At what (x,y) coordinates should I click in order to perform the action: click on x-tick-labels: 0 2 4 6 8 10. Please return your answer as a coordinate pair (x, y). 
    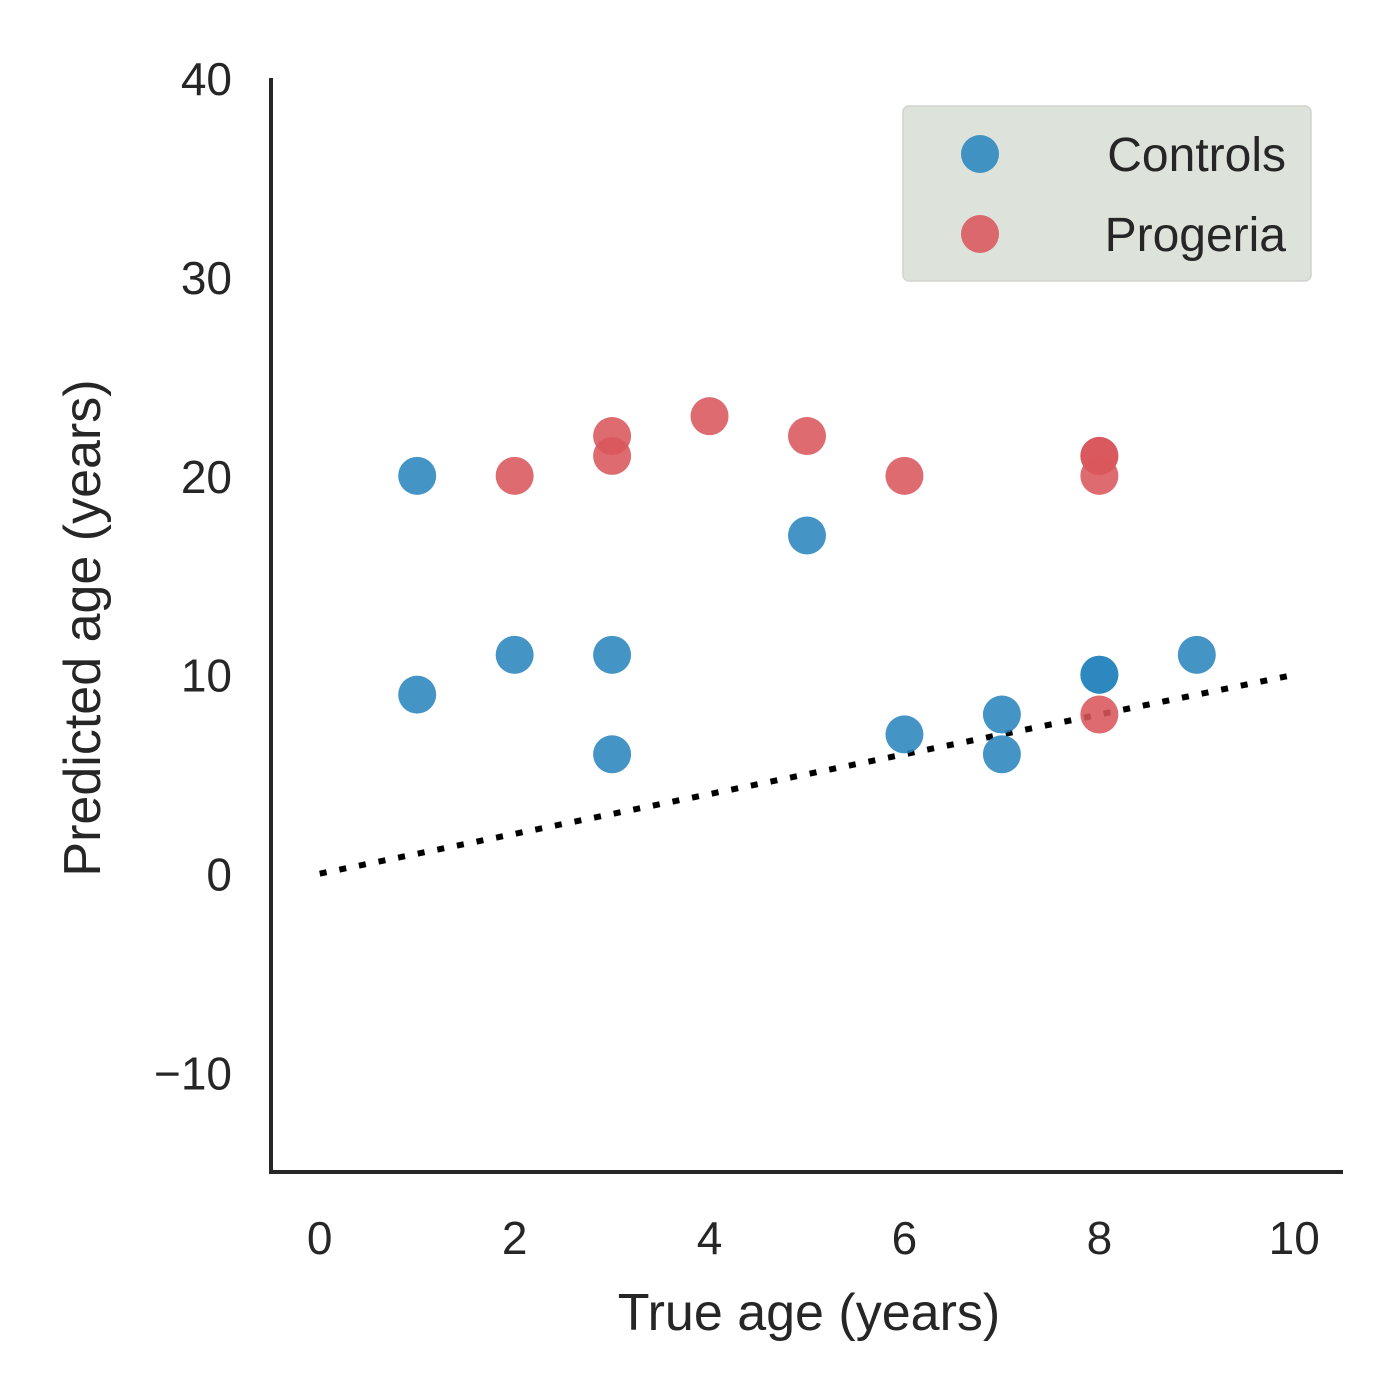
    Looking at the image, I should click on (813, 1238).